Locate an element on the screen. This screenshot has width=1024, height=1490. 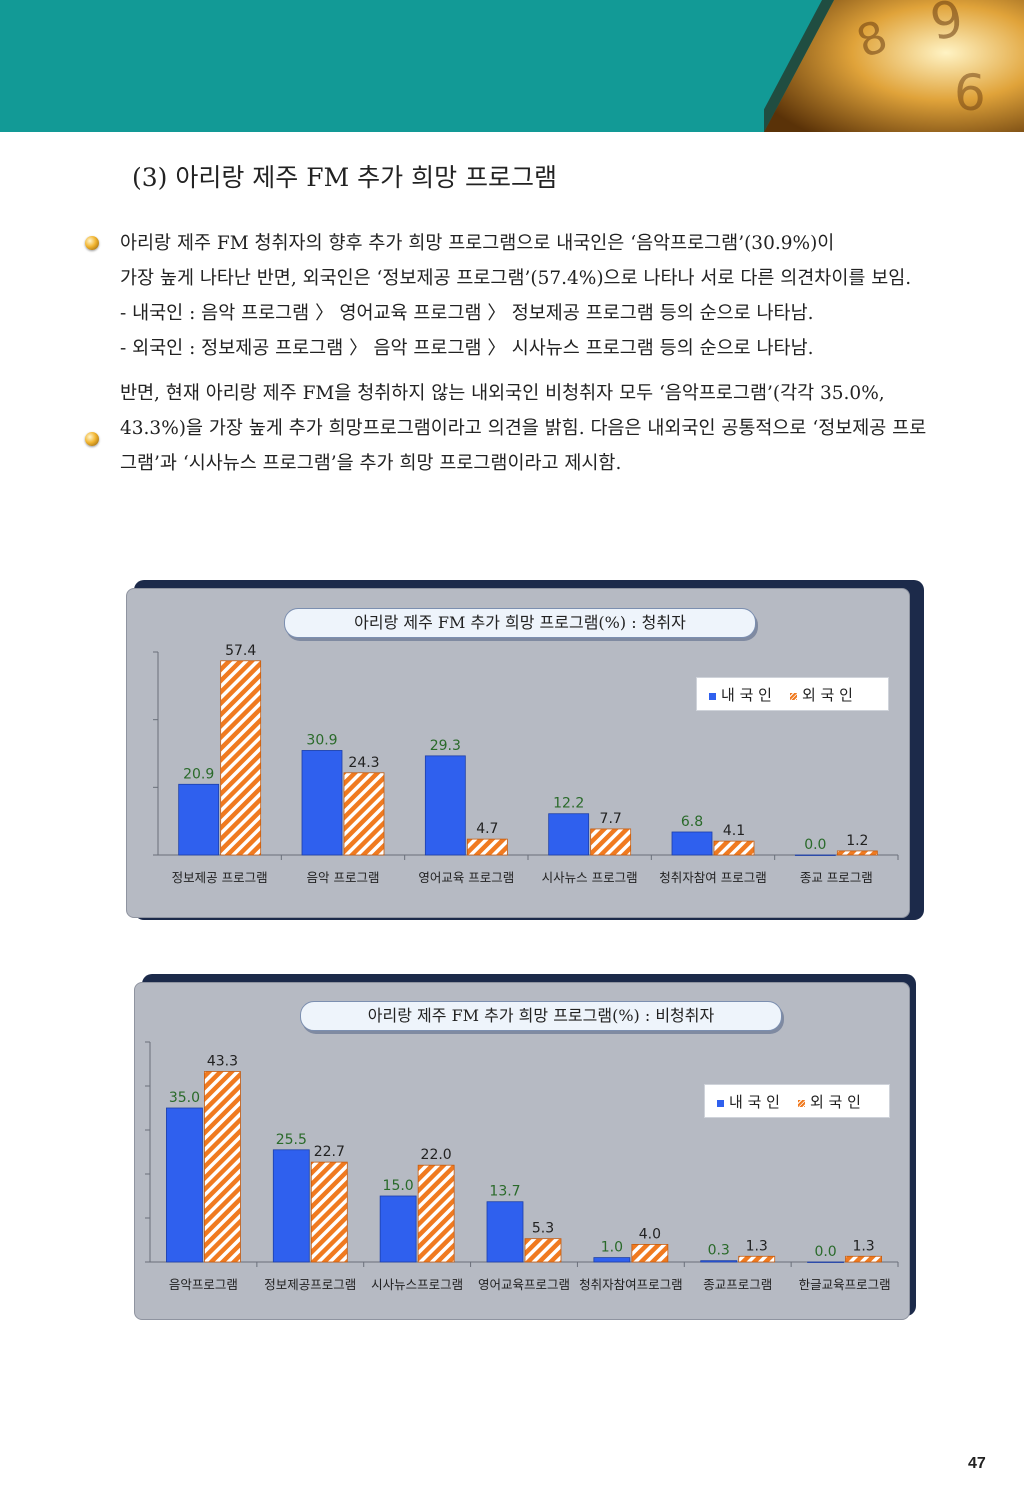
category-label: 영어교육 프로그램 is located at coordinates (466, 877).